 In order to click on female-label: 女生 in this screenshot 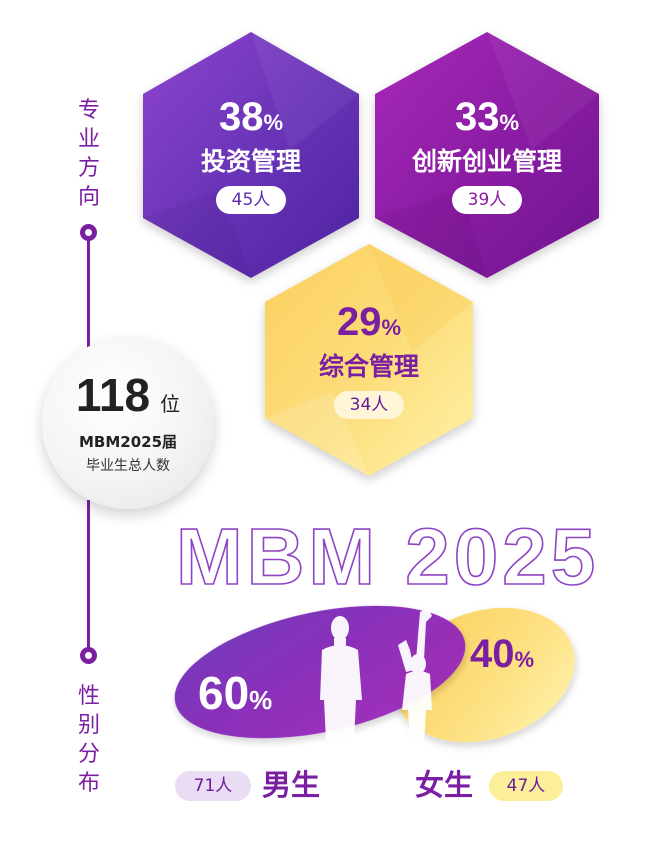, I will do `click(444, 785)`.